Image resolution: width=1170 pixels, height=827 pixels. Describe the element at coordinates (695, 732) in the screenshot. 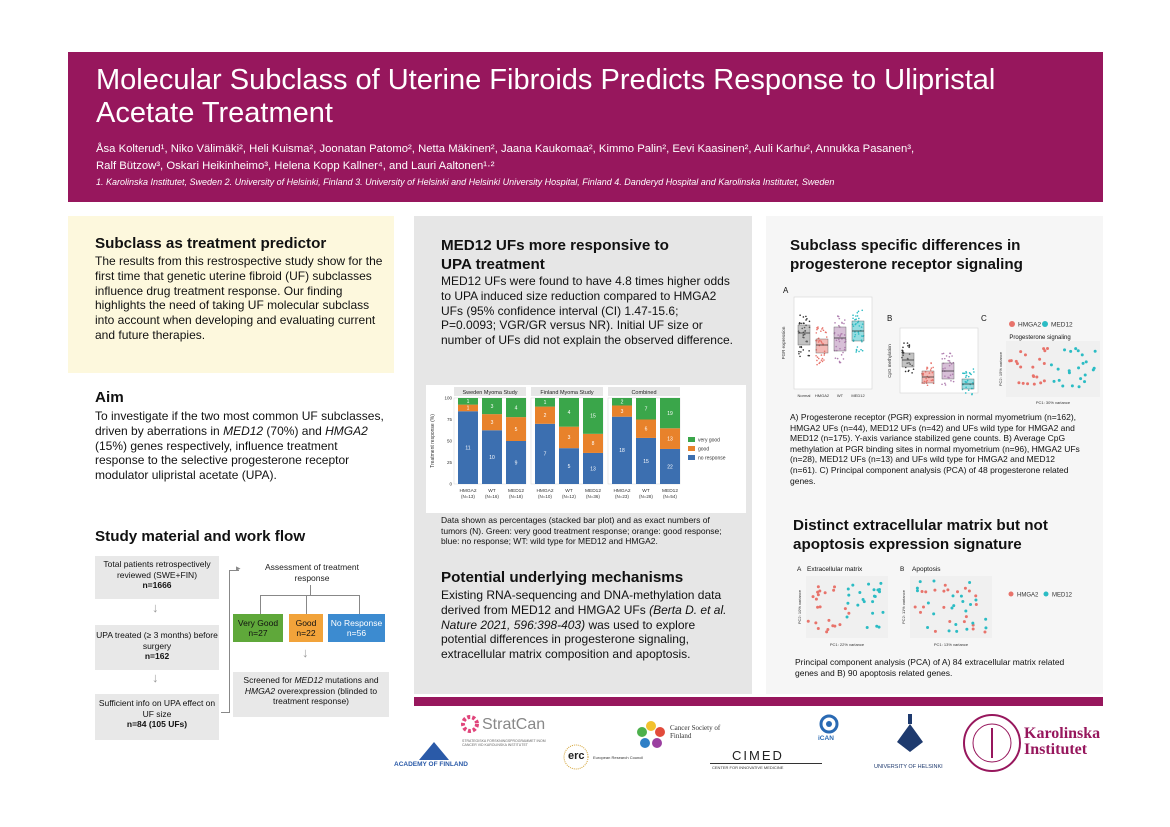

I see `cancer-society-text: Cancer Society of Finland` at that location.